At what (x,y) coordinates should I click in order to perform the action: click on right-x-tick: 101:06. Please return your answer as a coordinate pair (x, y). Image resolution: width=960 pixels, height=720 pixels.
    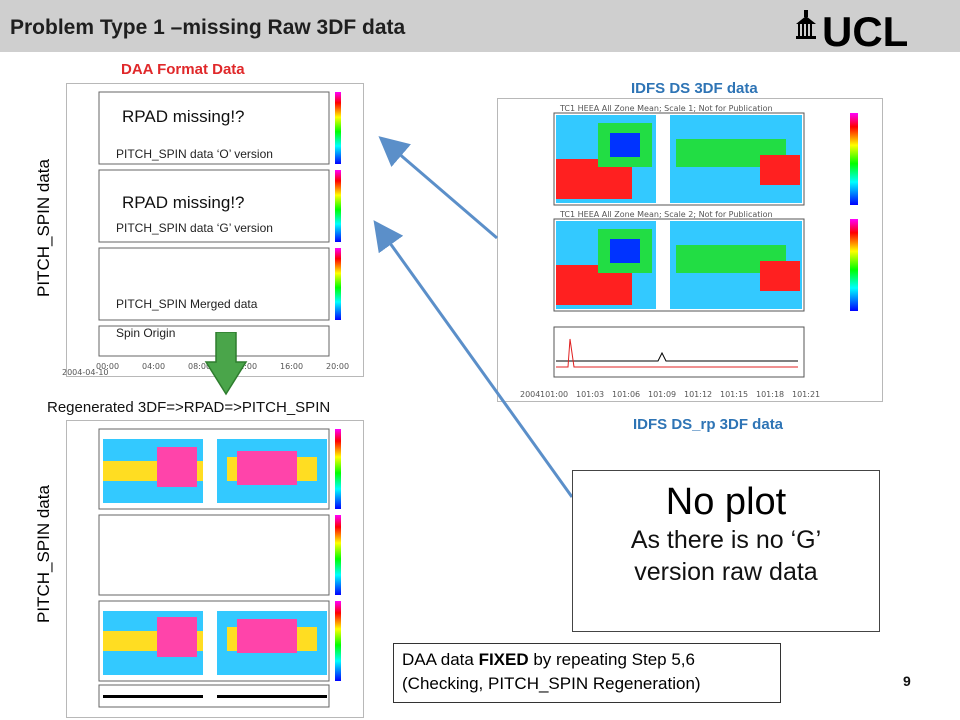
    Looking at the image, I should click on (626, 394).